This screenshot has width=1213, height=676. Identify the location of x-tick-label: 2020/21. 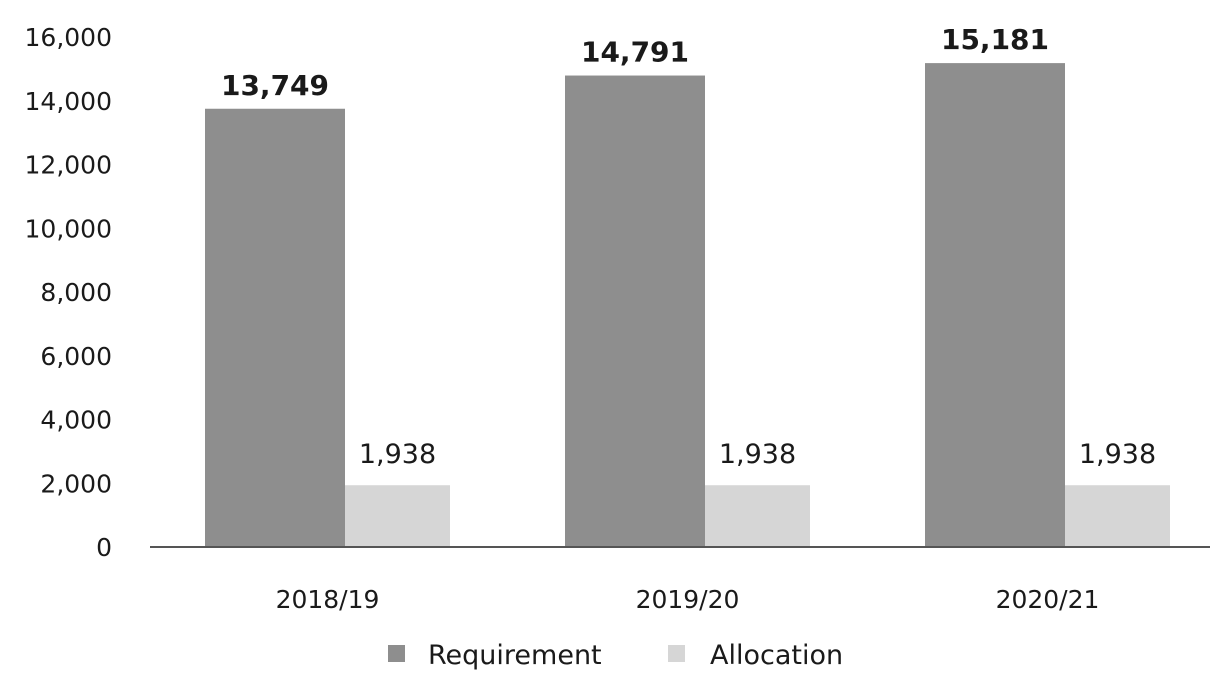
(1048, 599).